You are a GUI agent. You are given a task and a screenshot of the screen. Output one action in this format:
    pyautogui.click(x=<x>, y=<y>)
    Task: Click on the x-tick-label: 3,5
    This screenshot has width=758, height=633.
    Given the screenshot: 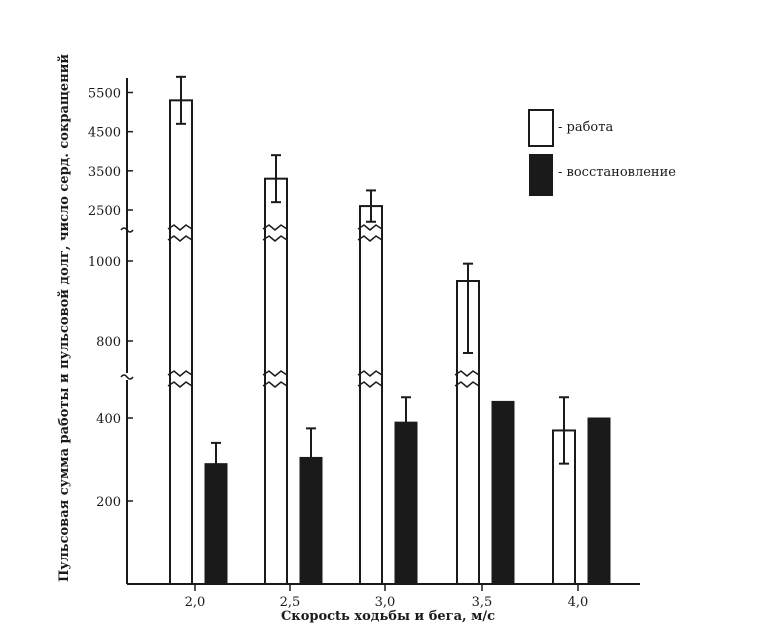 What is the action you would take?
    pyautogui.click(x=482, y=602)
    